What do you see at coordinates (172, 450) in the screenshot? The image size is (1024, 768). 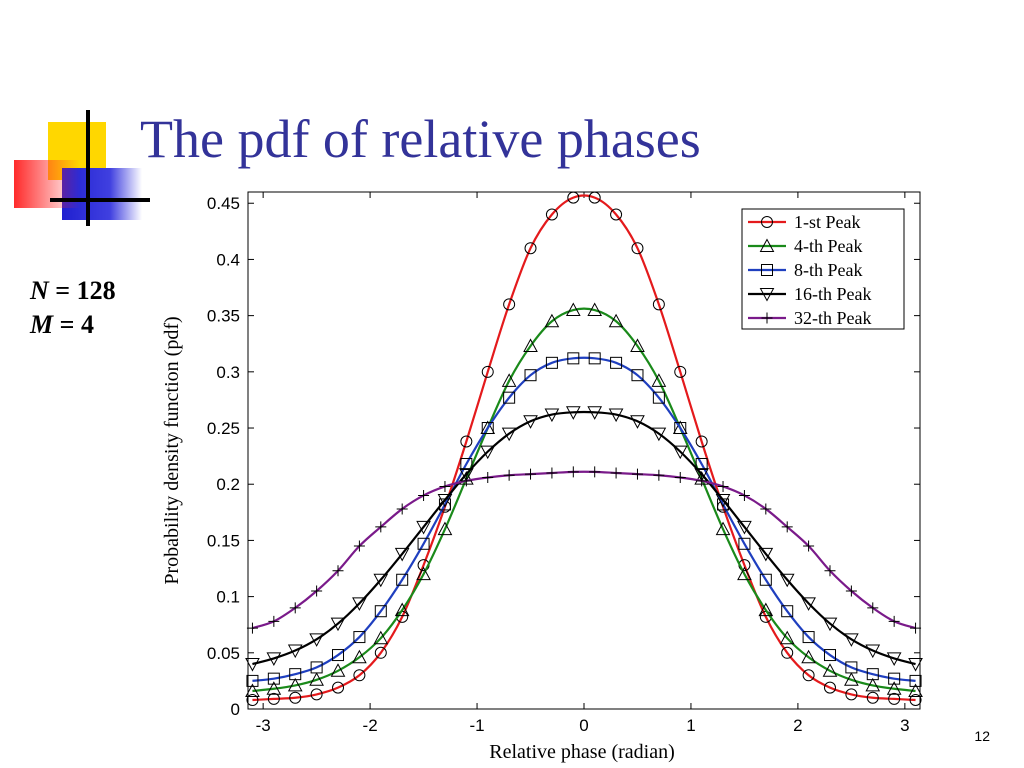 I see `y-axis-label: Probability density function (pdf)` at bounding box center [172, 450].